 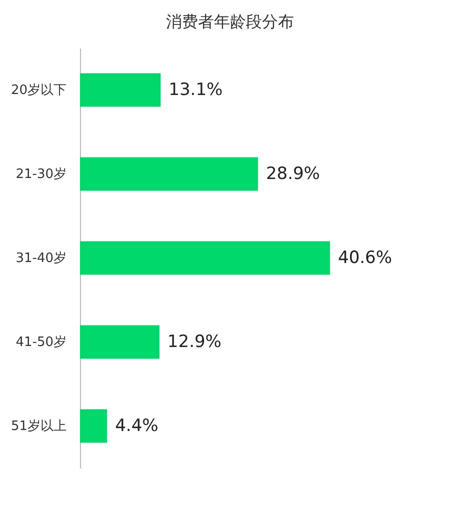 What do you see at coordinates (38, 90) in the screenshot?
I see `y-tick-label: 20岁以下` at bounding box center [38, 90].